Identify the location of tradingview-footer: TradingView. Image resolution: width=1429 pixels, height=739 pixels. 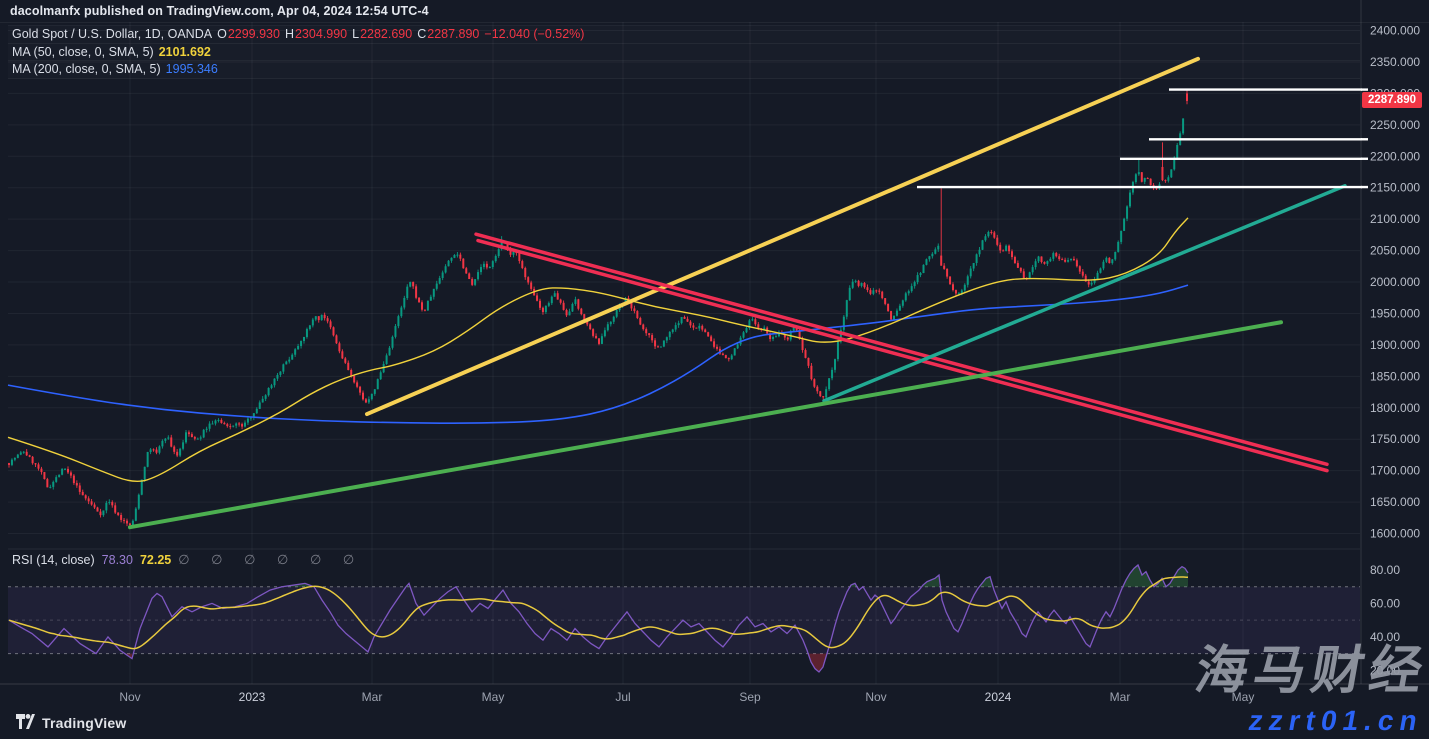
(71, 722).